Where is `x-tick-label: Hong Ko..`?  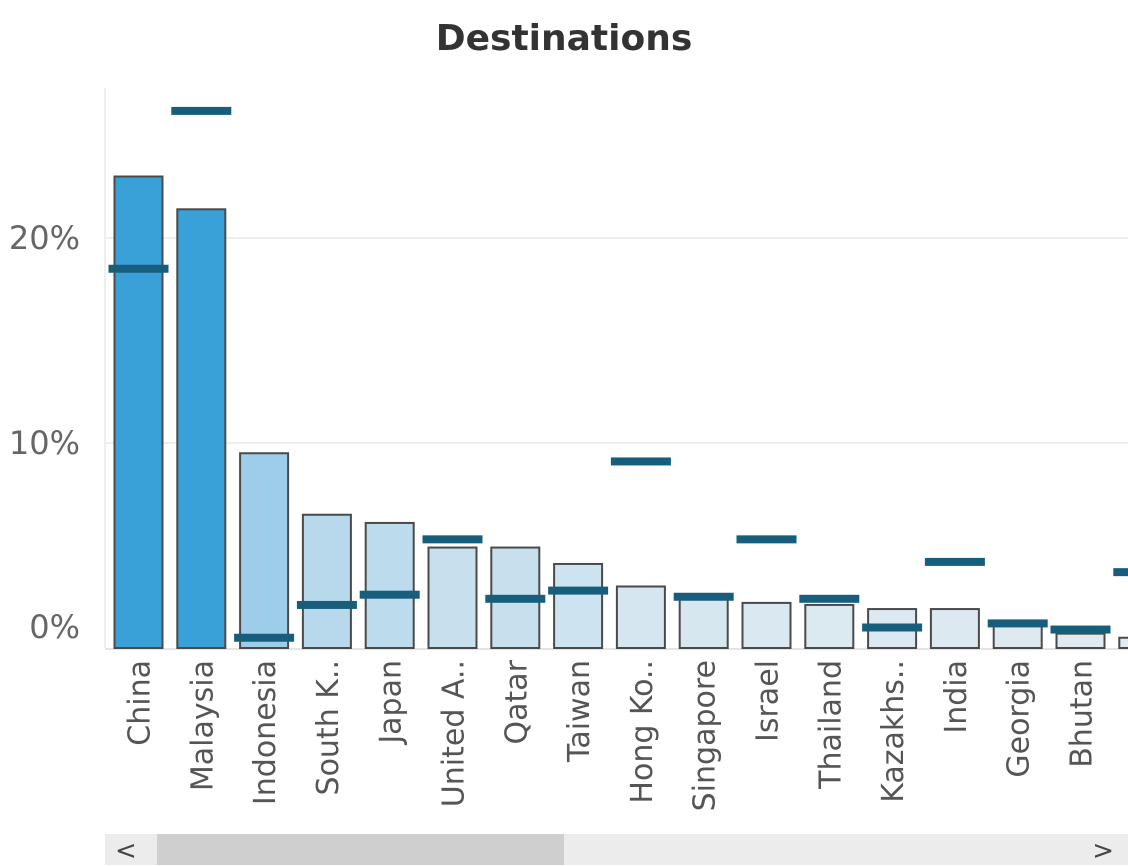
x-tick-label: Hong Ko.. is located at coordinates (642, 732).